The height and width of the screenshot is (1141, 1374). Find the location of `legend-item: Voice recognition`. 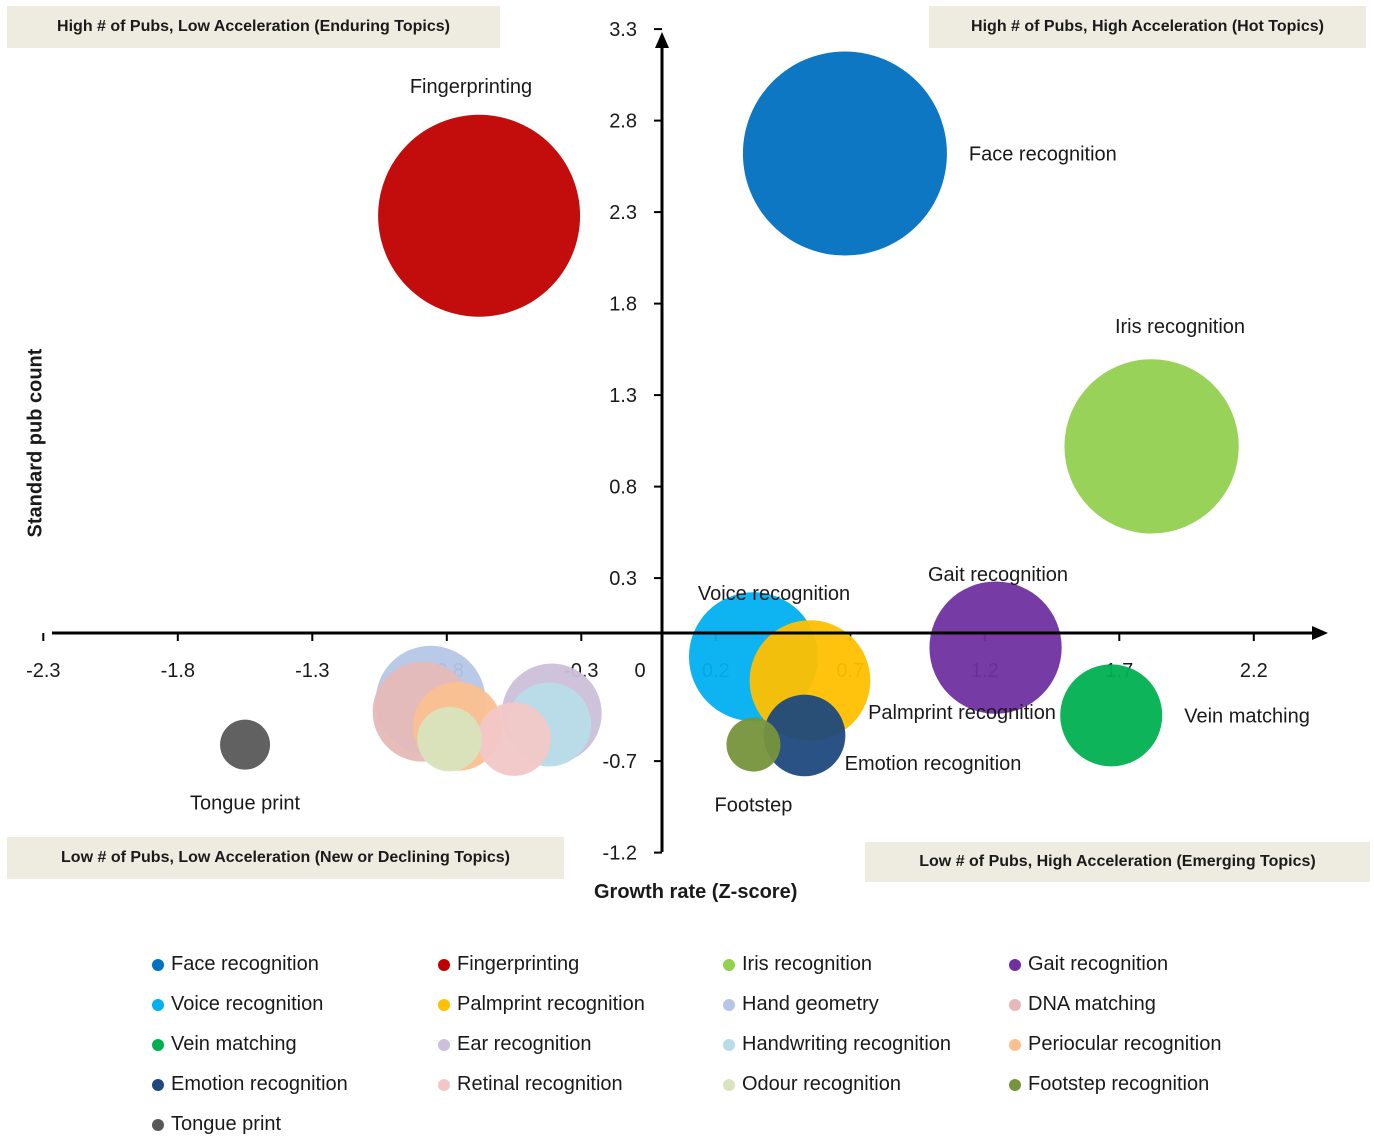

legend-item: Voice recognition is located at coordinates (237, 1004).